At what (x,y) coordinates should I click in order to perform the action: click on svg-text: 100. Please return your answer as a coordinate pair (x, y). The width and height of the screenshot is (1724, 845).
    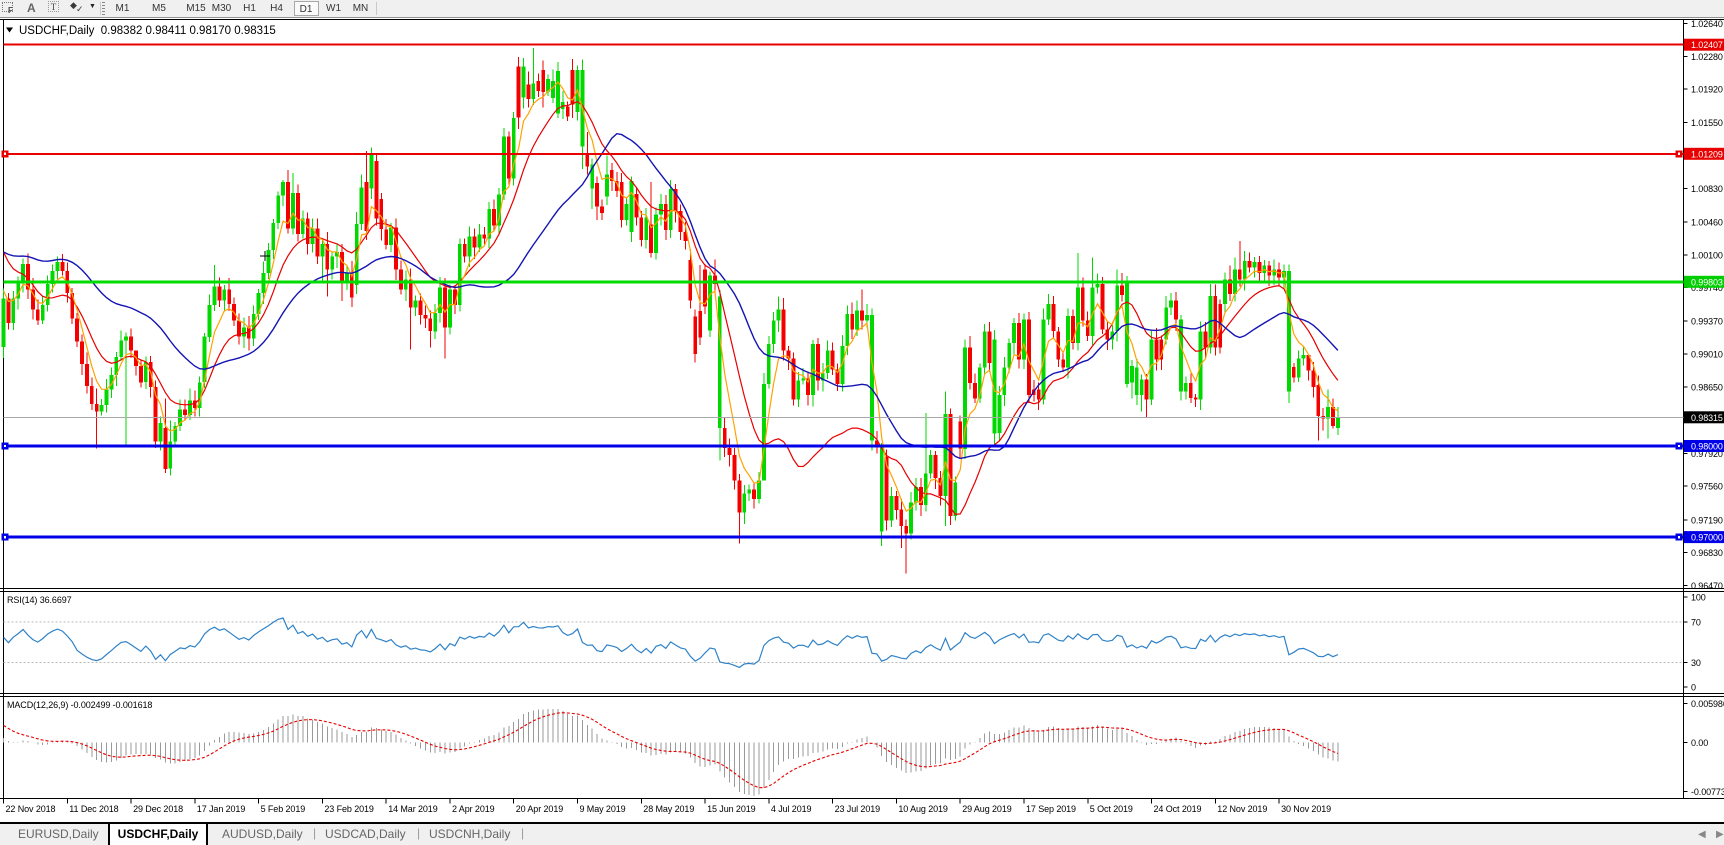
    Looking at the image, I should click on (1698, 598).